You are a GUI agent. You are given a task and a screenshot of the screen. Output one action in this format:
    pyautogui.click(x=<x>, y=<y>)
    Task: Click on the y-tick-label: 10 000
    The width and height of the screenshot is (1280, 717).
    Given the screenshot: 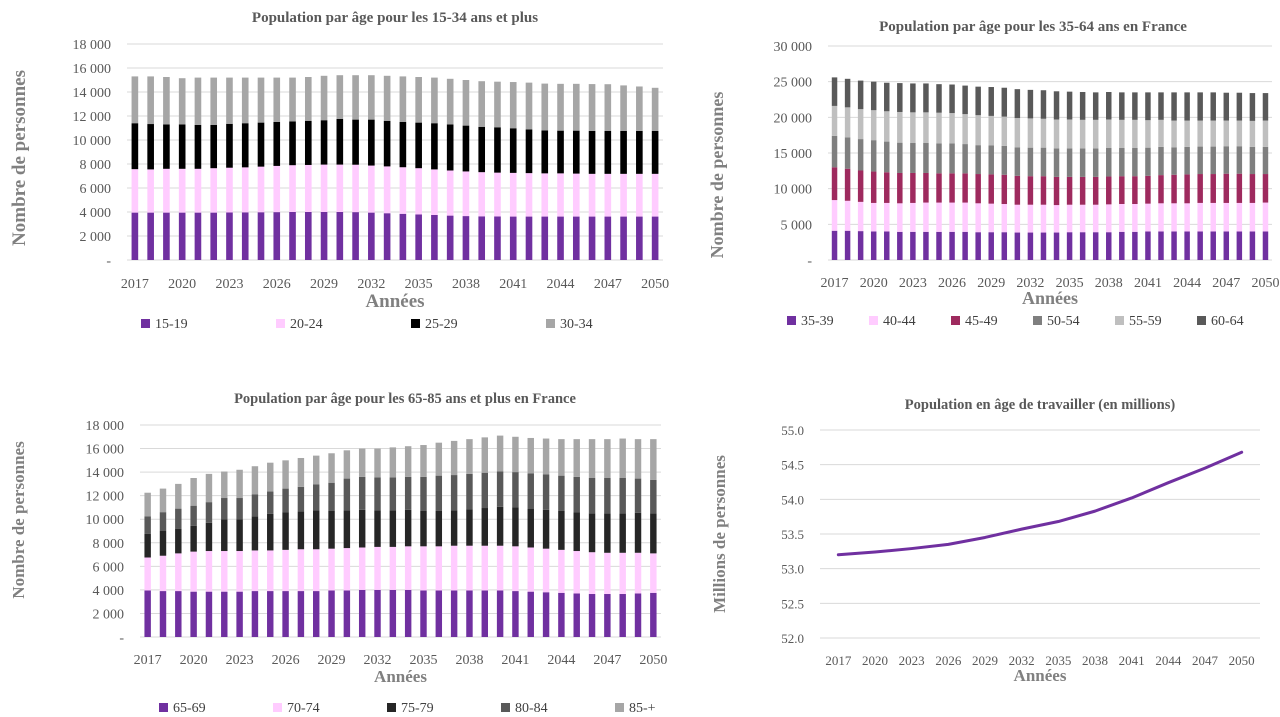 What is the action you would take?
    pyautogui.click(x=793, y=190)
    